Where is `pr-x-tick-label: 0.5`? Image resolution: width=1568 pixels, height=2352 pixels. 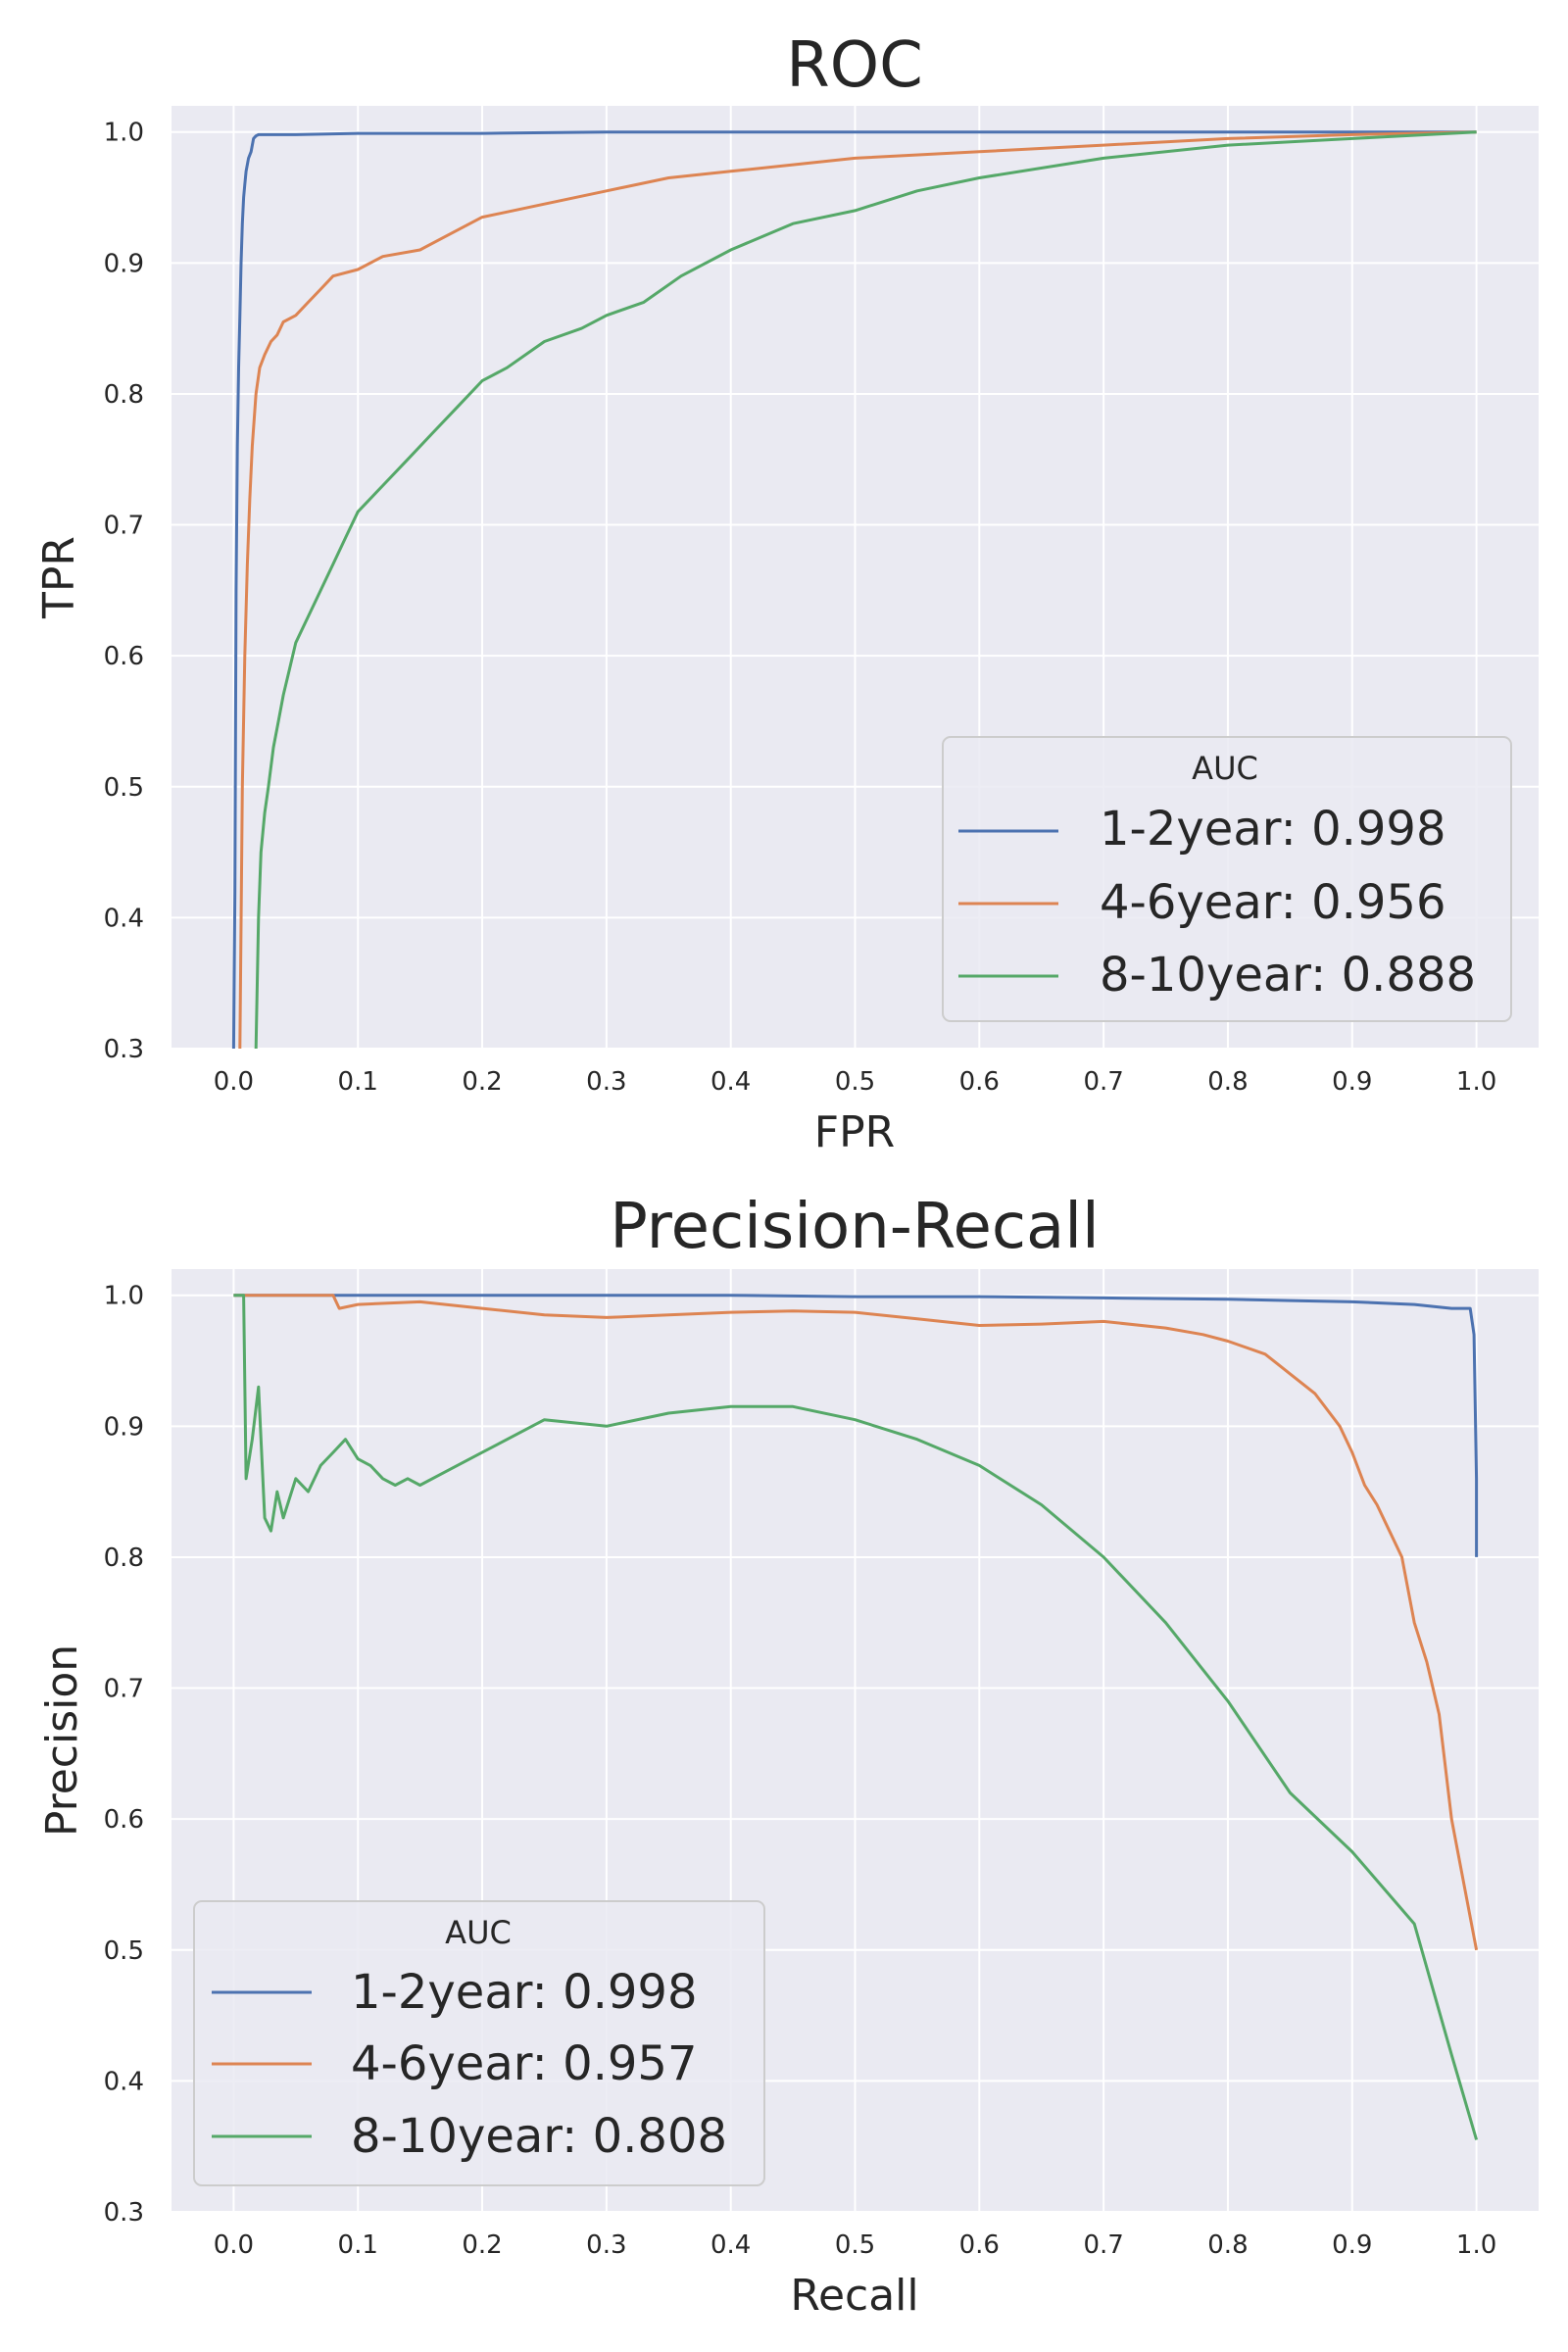
pr-x-tick-label: 0.5 is located at coordinates (855, 2245).